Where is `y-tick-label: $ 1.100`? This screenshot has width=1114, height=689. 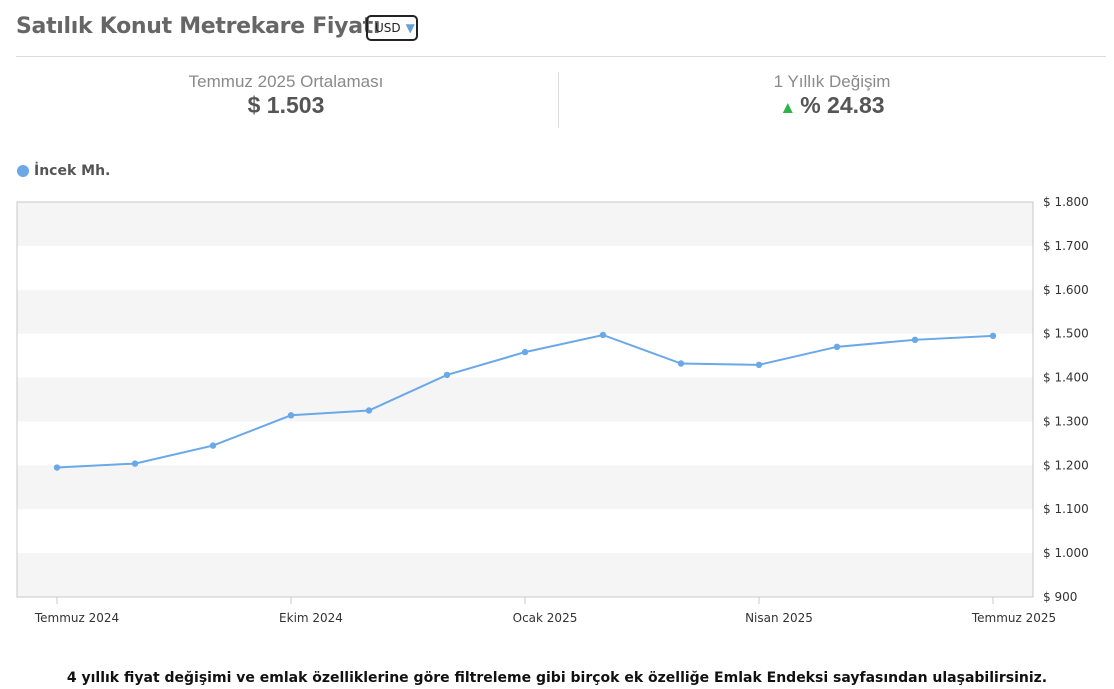 y-tick-label: $ 1.100 is located at coordinates (1066, 509).